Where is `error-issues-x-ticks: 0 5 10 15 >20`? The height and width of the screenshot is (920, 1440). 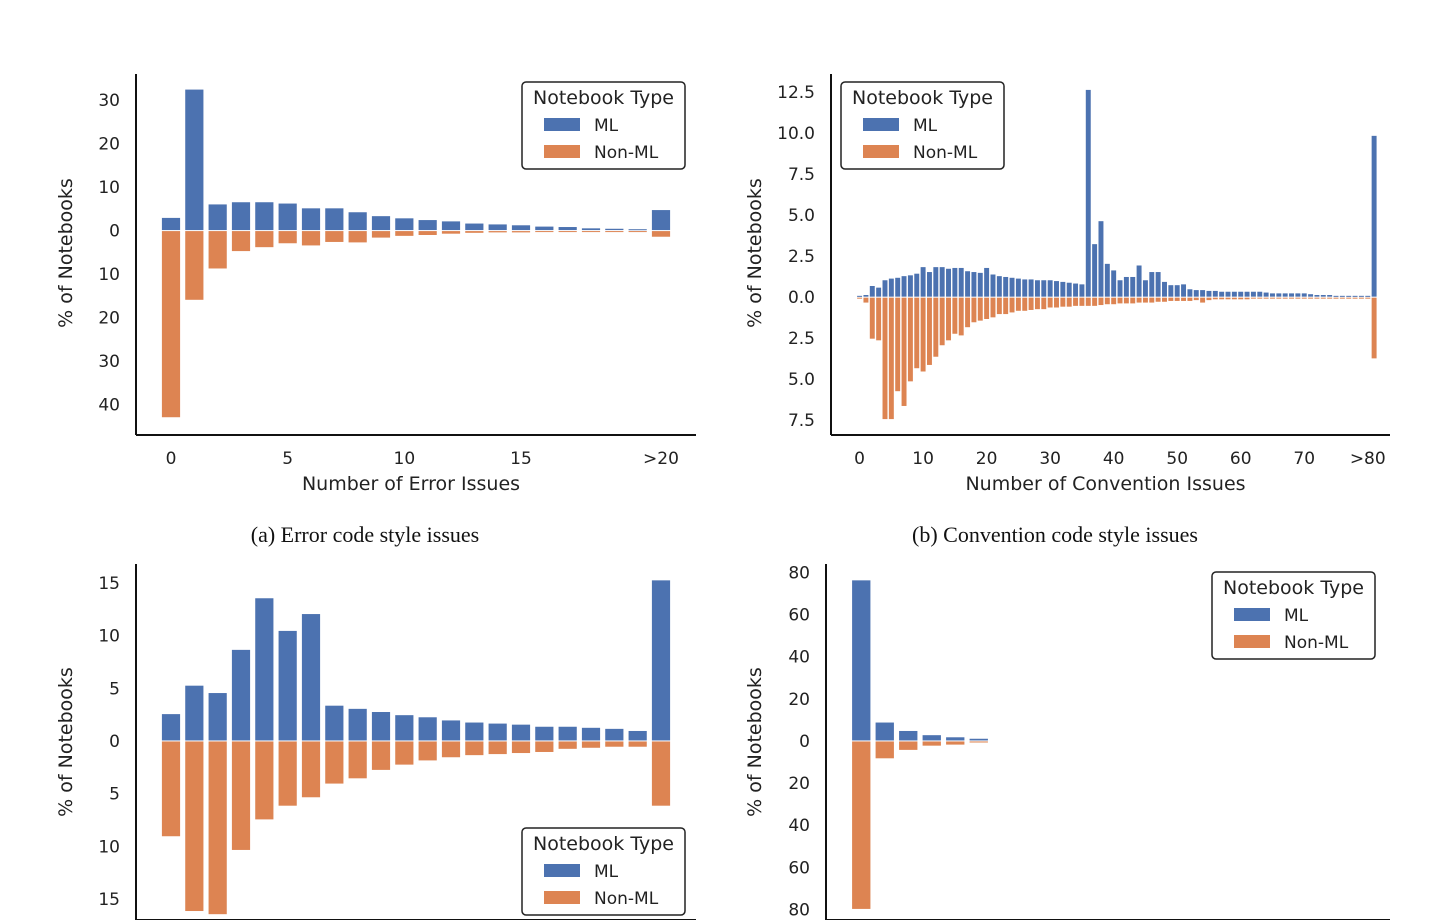
error-issues-x-ticks: 0 5 10 15 >20 is located at coordinates (422, 459).